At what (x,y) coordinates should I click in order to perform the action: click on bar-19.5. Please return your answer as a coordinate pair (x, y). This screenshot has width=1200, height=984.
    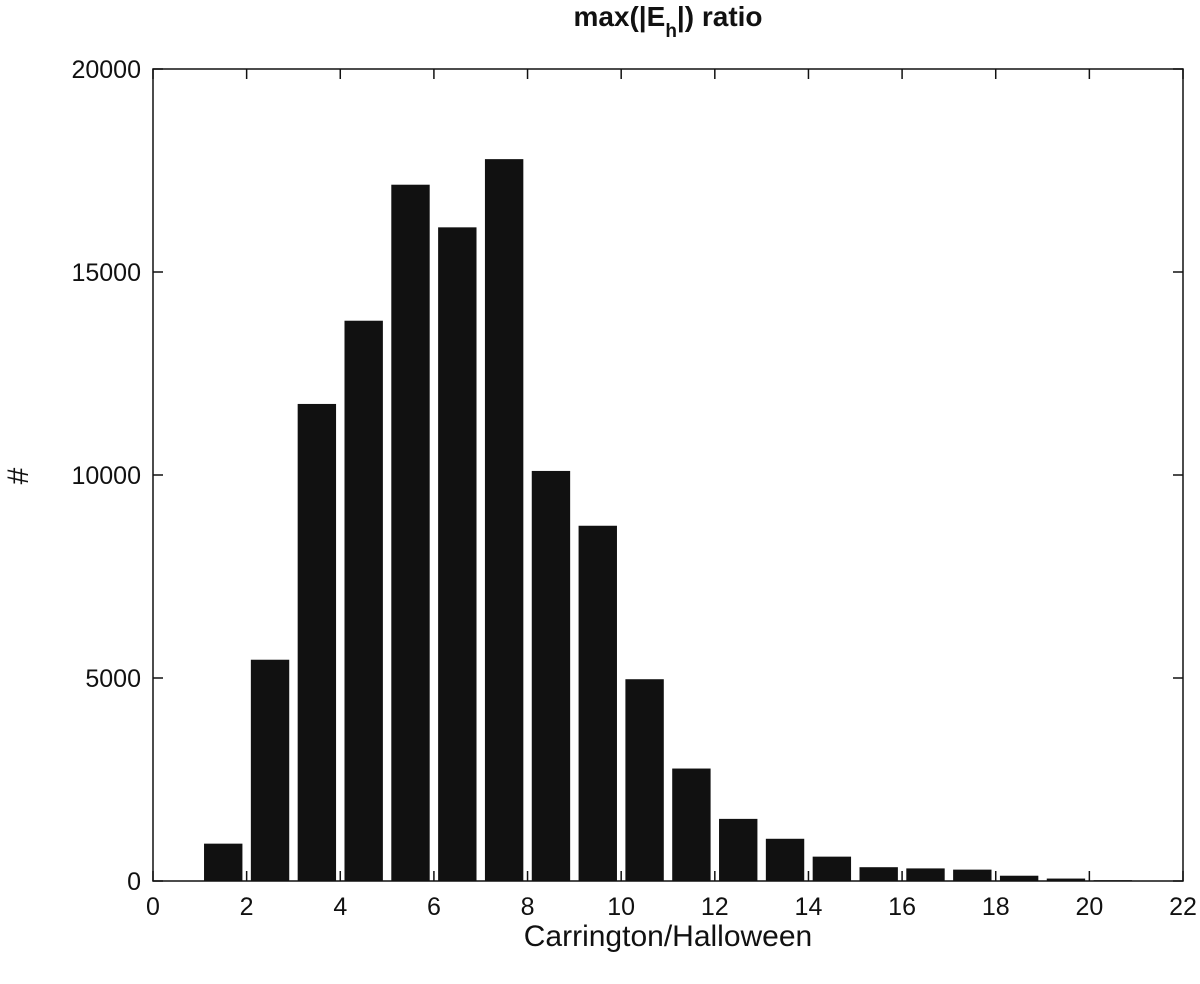
    Looking at the image, I should click on (1066, 879).